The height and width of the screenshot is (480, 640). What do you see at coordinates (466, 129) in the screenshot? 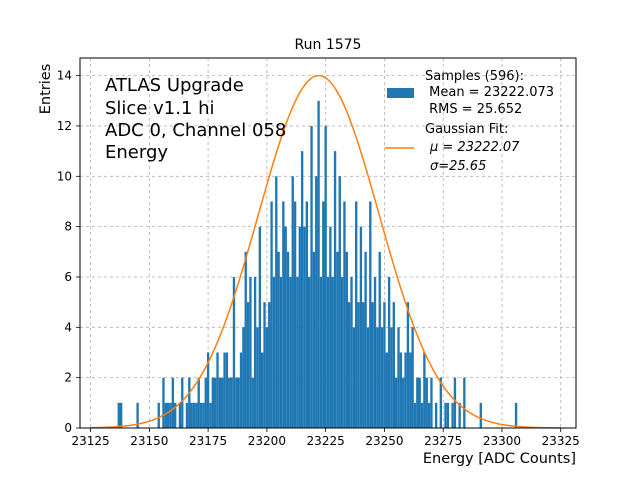
I see `legend-fit-text: Gaussian Fit:` at bounding box center [466, 129].